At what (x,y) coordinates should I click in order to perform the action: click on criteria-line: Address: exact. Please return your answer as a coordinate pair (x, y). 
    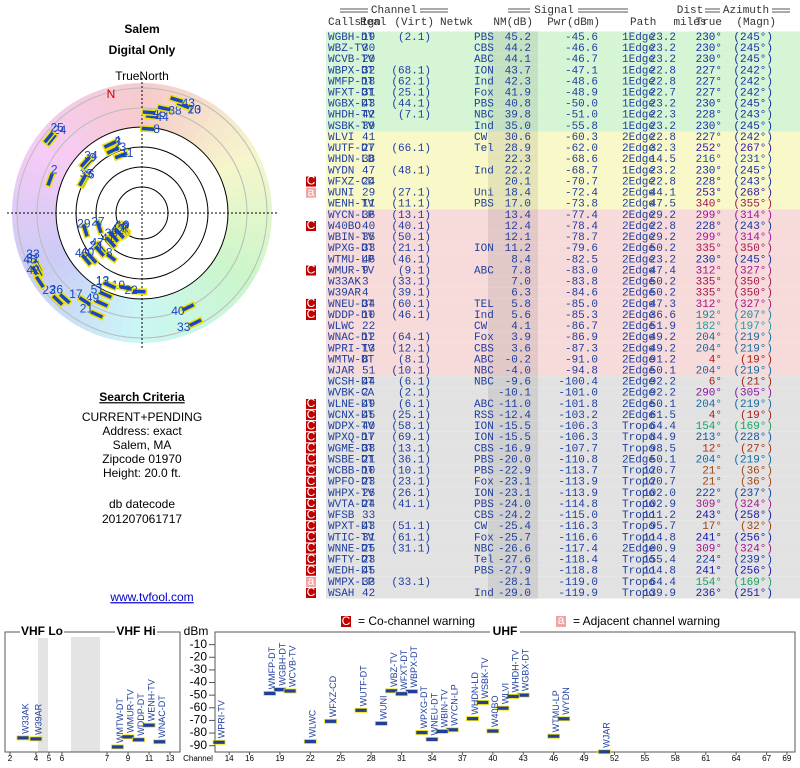
    Looking at the image, I should click on (142, 431).